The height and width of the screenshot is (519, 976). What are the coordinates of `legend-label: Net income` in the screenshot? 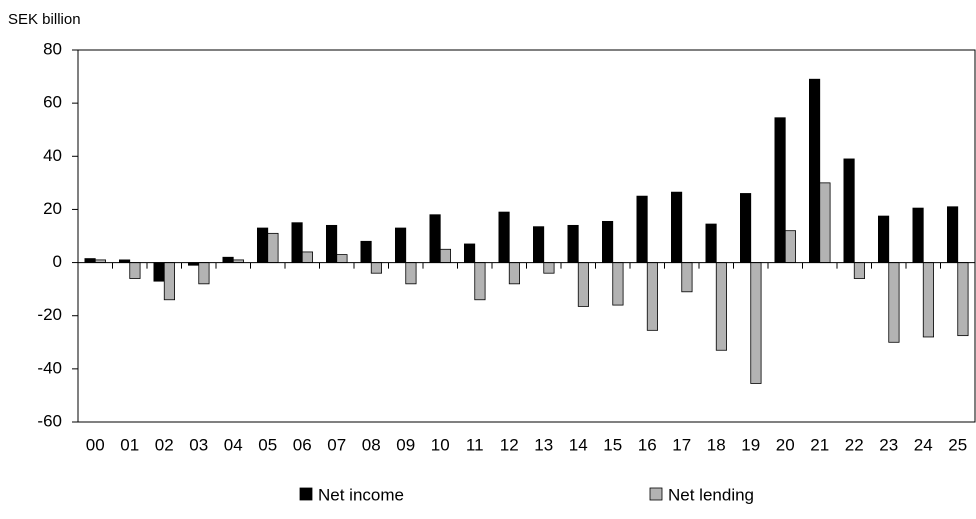 It's located at (361, 494).